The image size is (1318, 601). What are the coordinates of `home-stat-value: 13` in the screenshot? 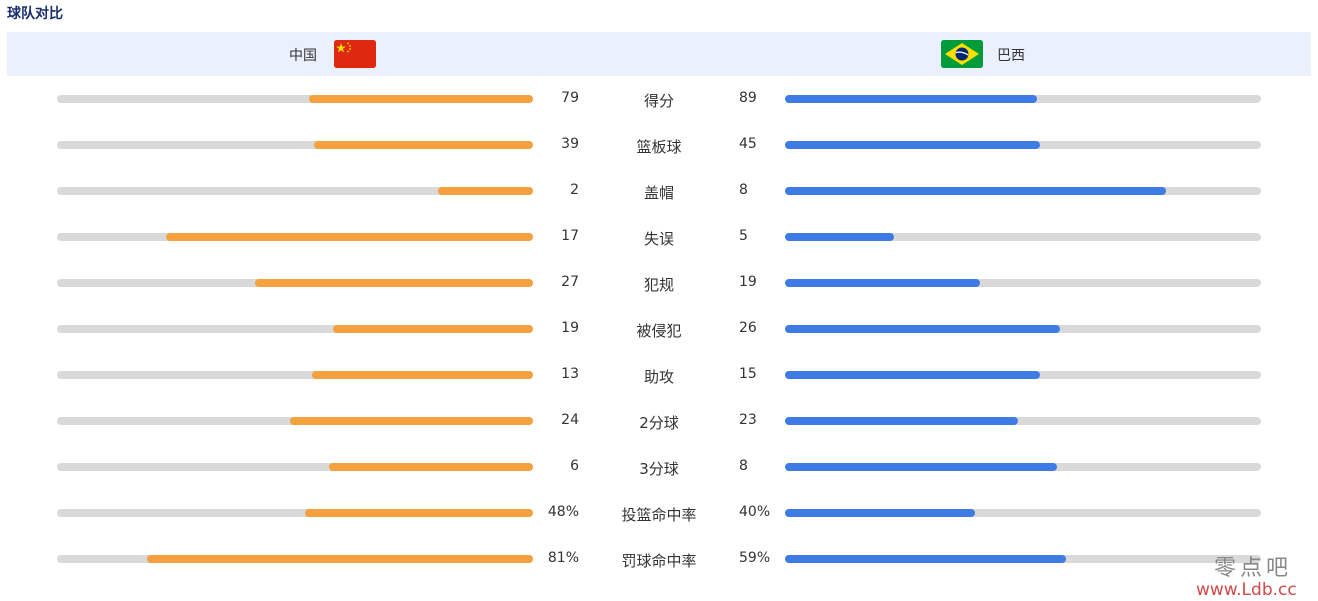 It's located at (570, 374).